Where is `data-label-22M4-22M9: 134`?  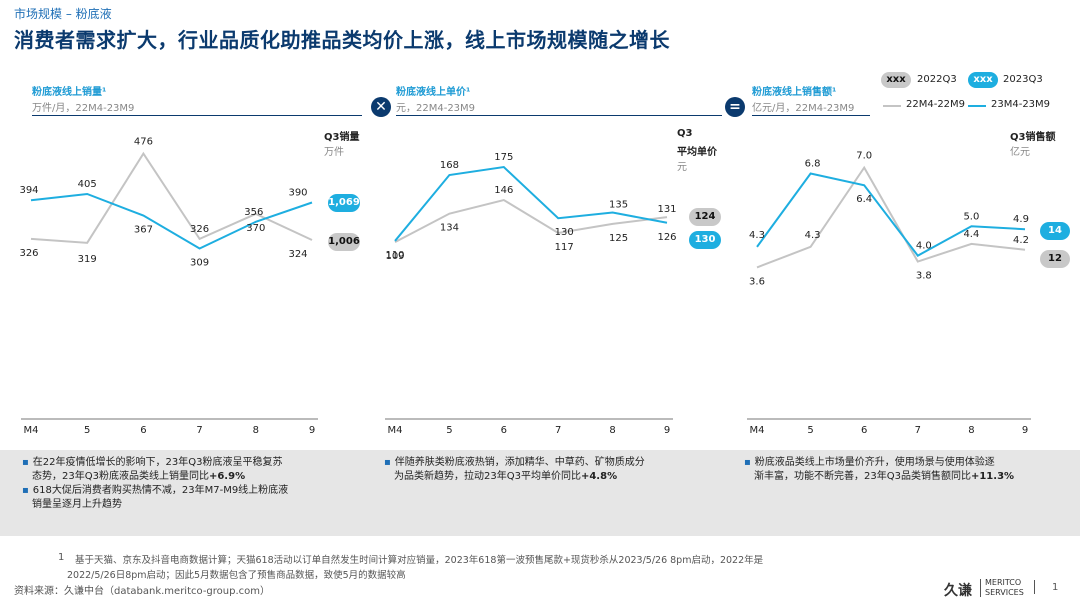
data-label-22M4-22M9: 134 is located at coordinates (449, 228).